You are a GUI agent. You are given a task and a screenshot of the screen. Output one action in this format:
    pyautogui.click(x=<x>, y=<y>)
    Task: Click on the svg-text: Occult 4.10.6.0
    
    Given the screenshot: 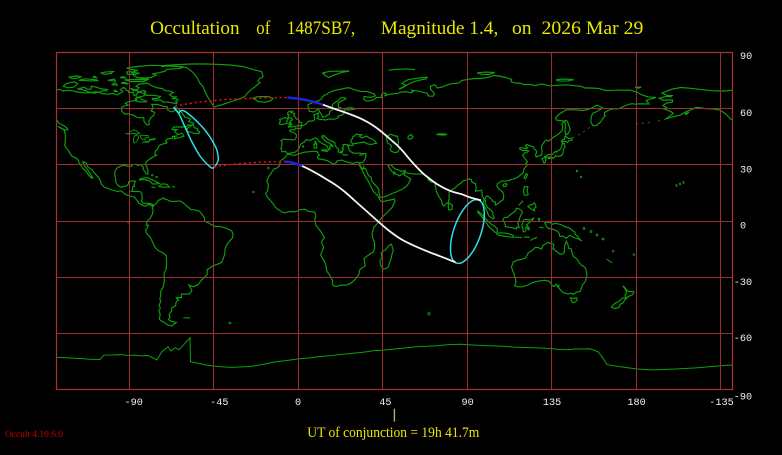 What is the action you would take?
    pyautogui.click(x=34, y=434)
    